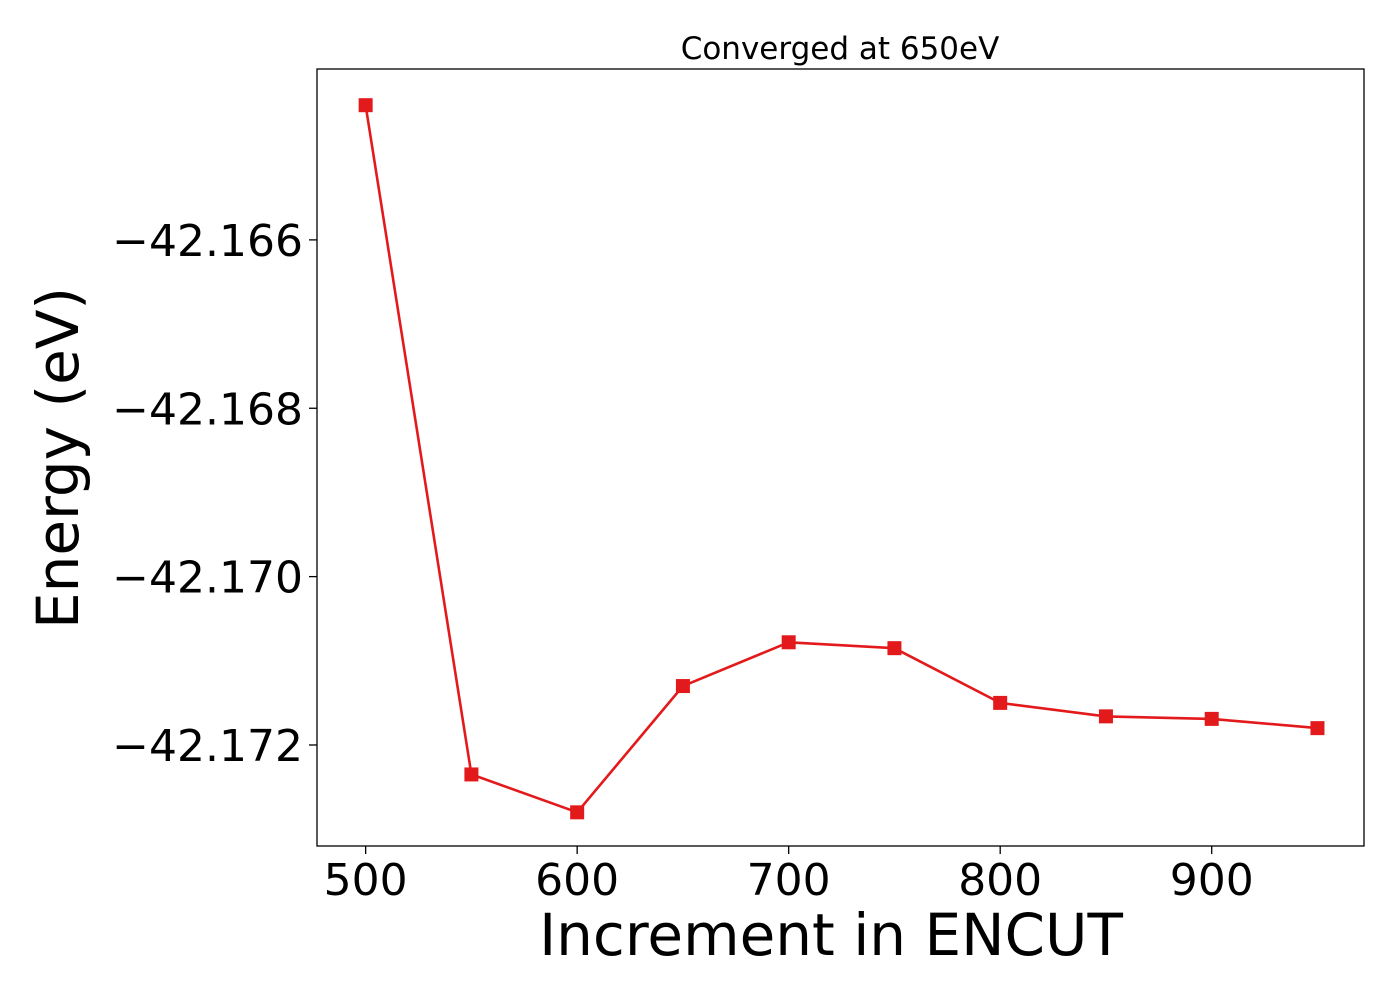 The image size is (1400, 1000). I want to click on y-tick-label: −42.172, so click(207, 746).